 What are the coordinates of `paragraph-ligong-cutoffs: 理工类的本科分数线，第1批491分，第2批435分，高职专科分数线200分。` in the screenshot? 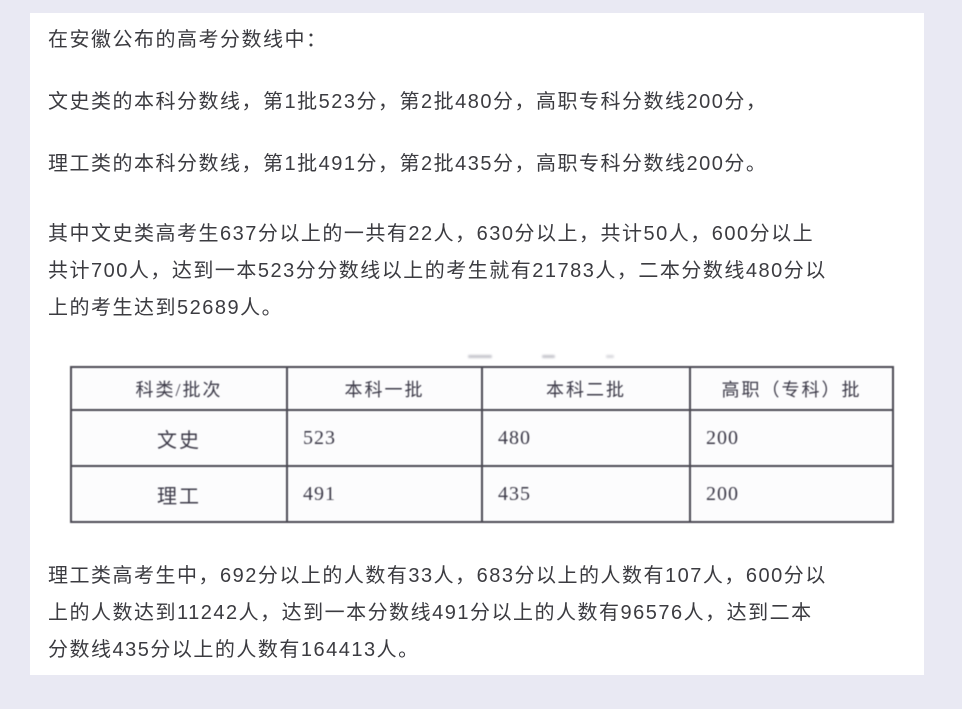 It's located at (408, 164).